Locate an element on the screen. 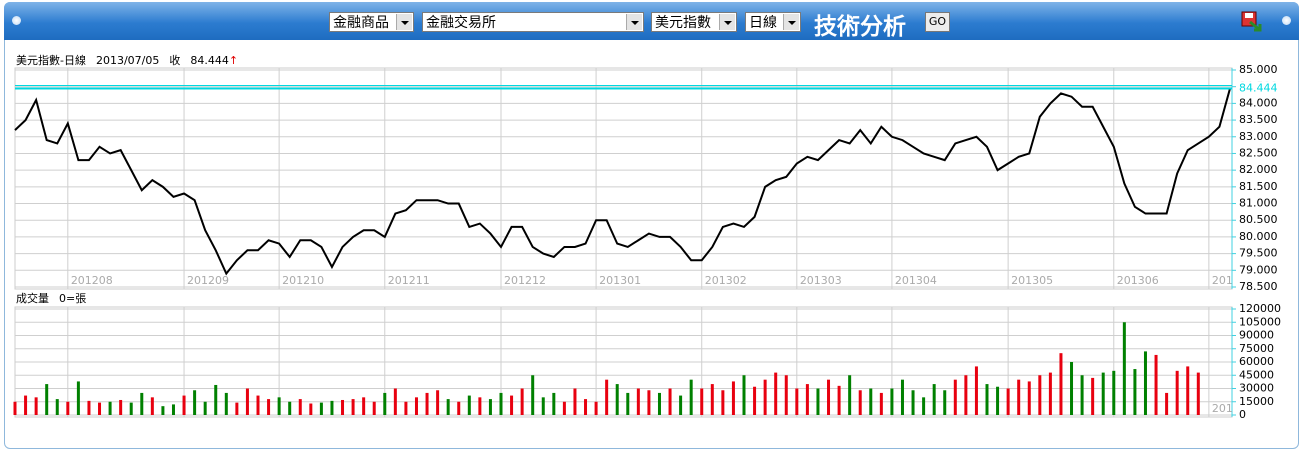  chart-subtitle: 0=張 is located at coordinates (72, 298).